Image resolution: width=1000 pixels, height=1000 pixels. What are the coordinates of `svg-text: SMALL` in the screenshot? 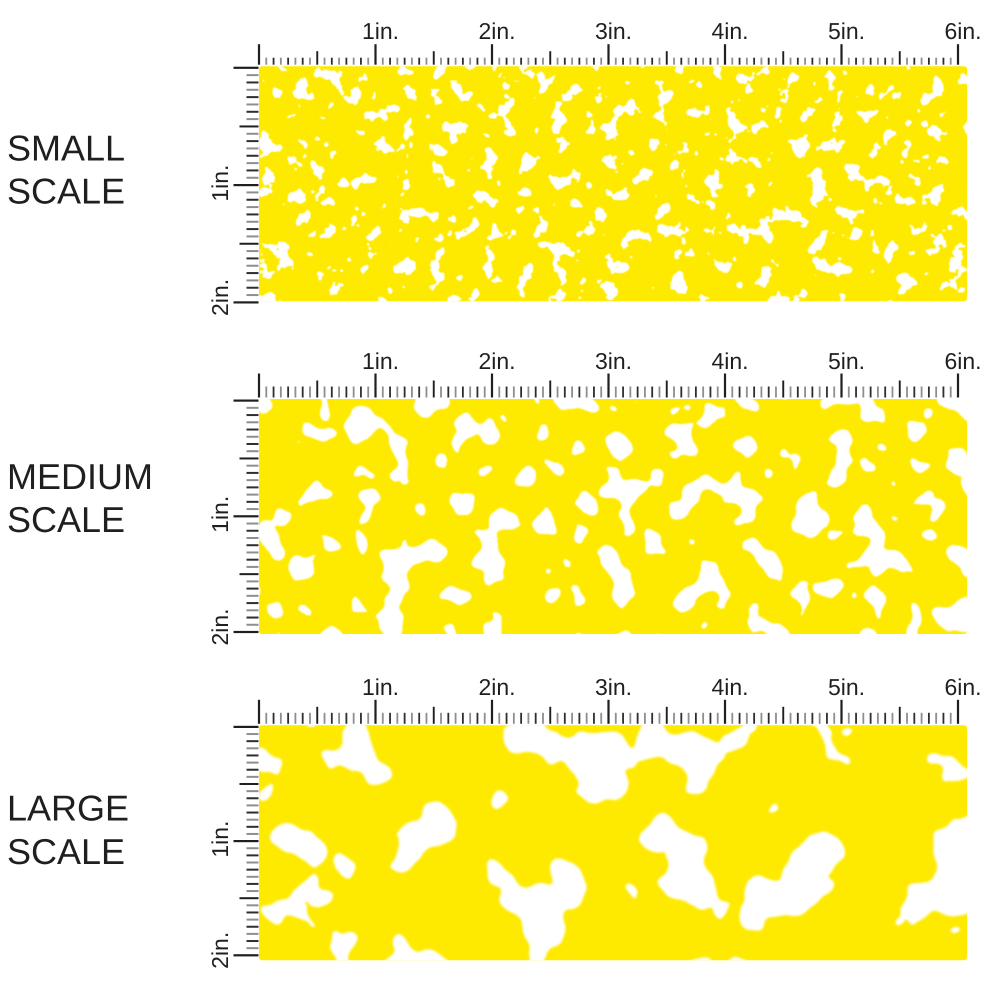 It's located at (66, 148).